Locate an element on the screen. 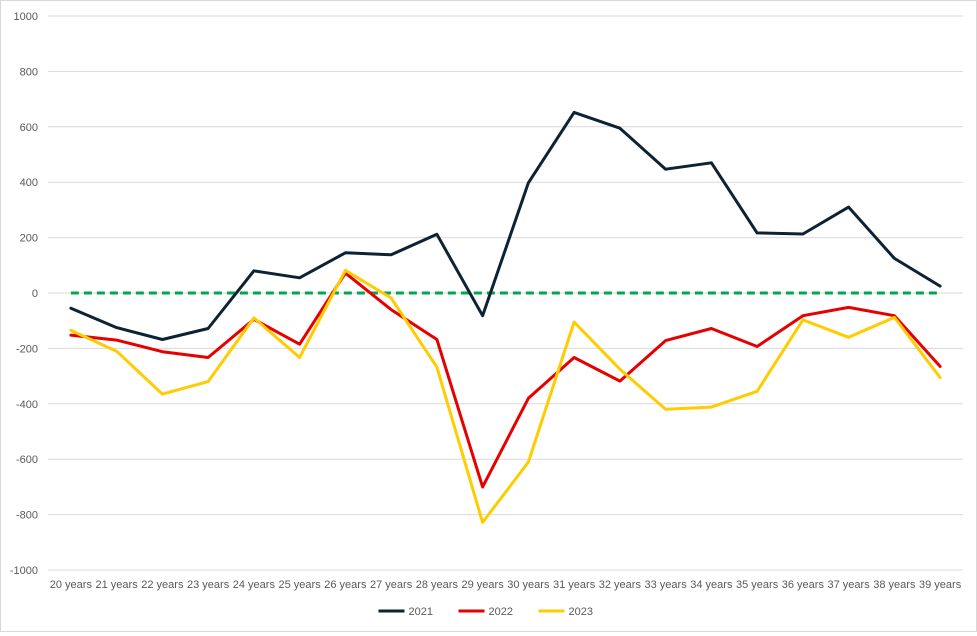  legend: 2021 2022 2023 is located at coordinates (485, 612).